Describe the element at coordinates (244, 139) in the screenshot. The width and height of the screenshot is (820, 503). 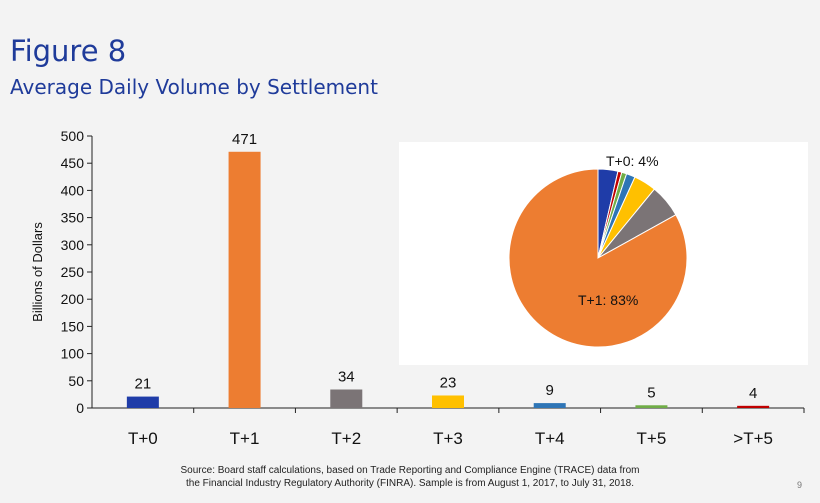
I see `data-label-t-plus-1: 471` at that location.